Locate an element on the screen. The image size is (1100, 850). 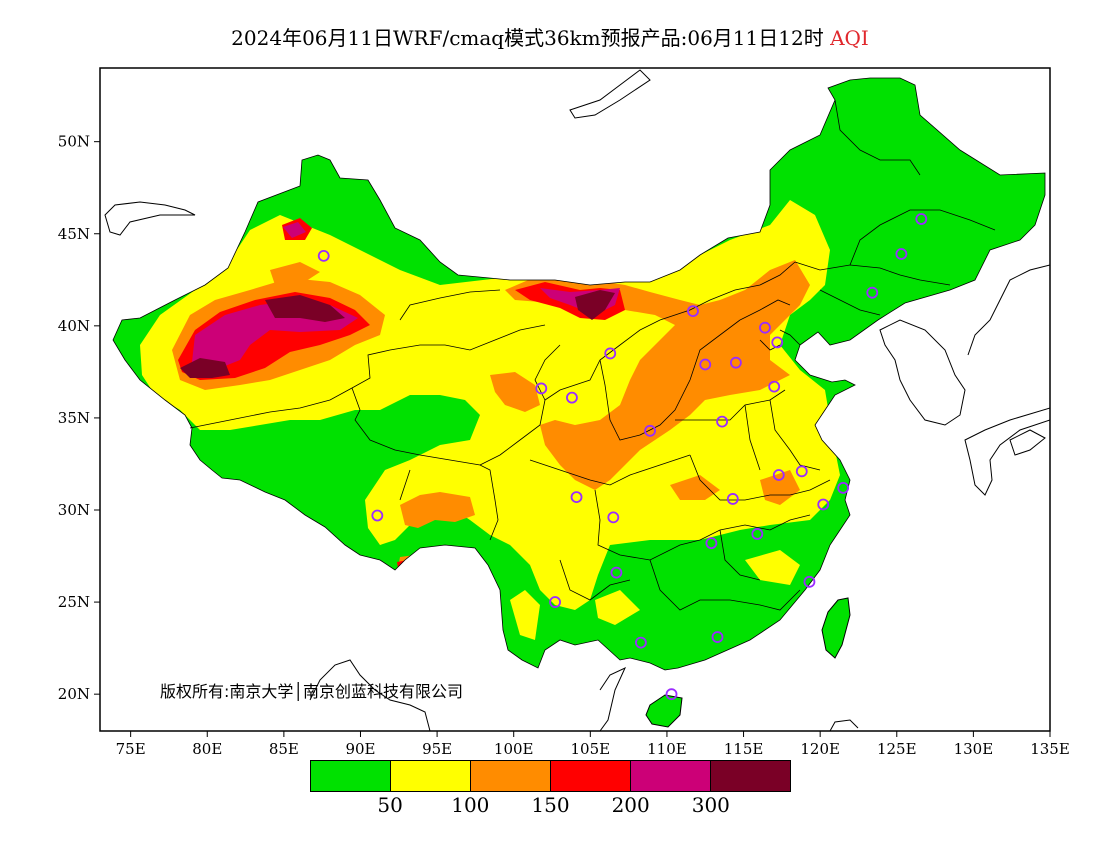
lon-tick-label: 125E is located at coordinates (897, 749).